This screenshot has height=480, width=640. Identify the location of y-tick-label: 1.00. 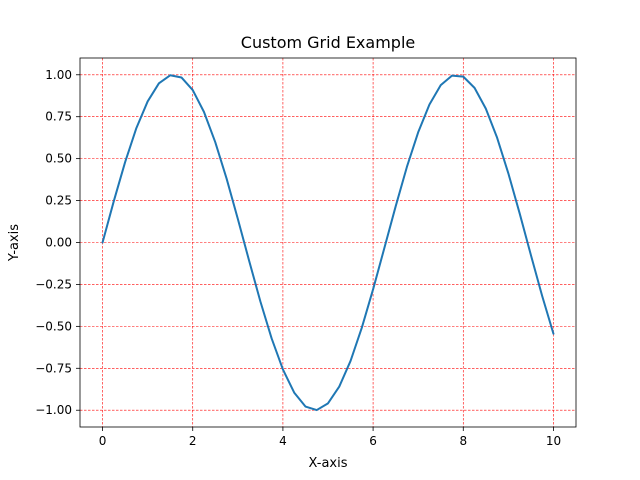
(58, 75).